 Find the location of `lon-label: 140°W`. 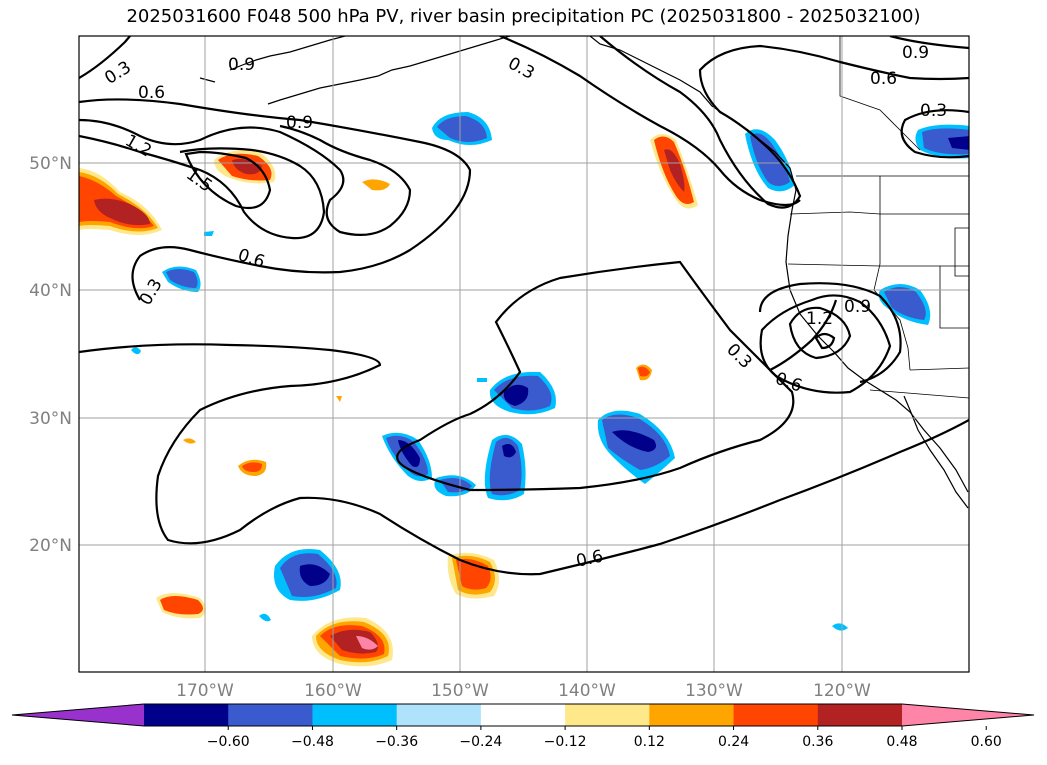

lon-label: 140°W is located at coordinates (587, 691).